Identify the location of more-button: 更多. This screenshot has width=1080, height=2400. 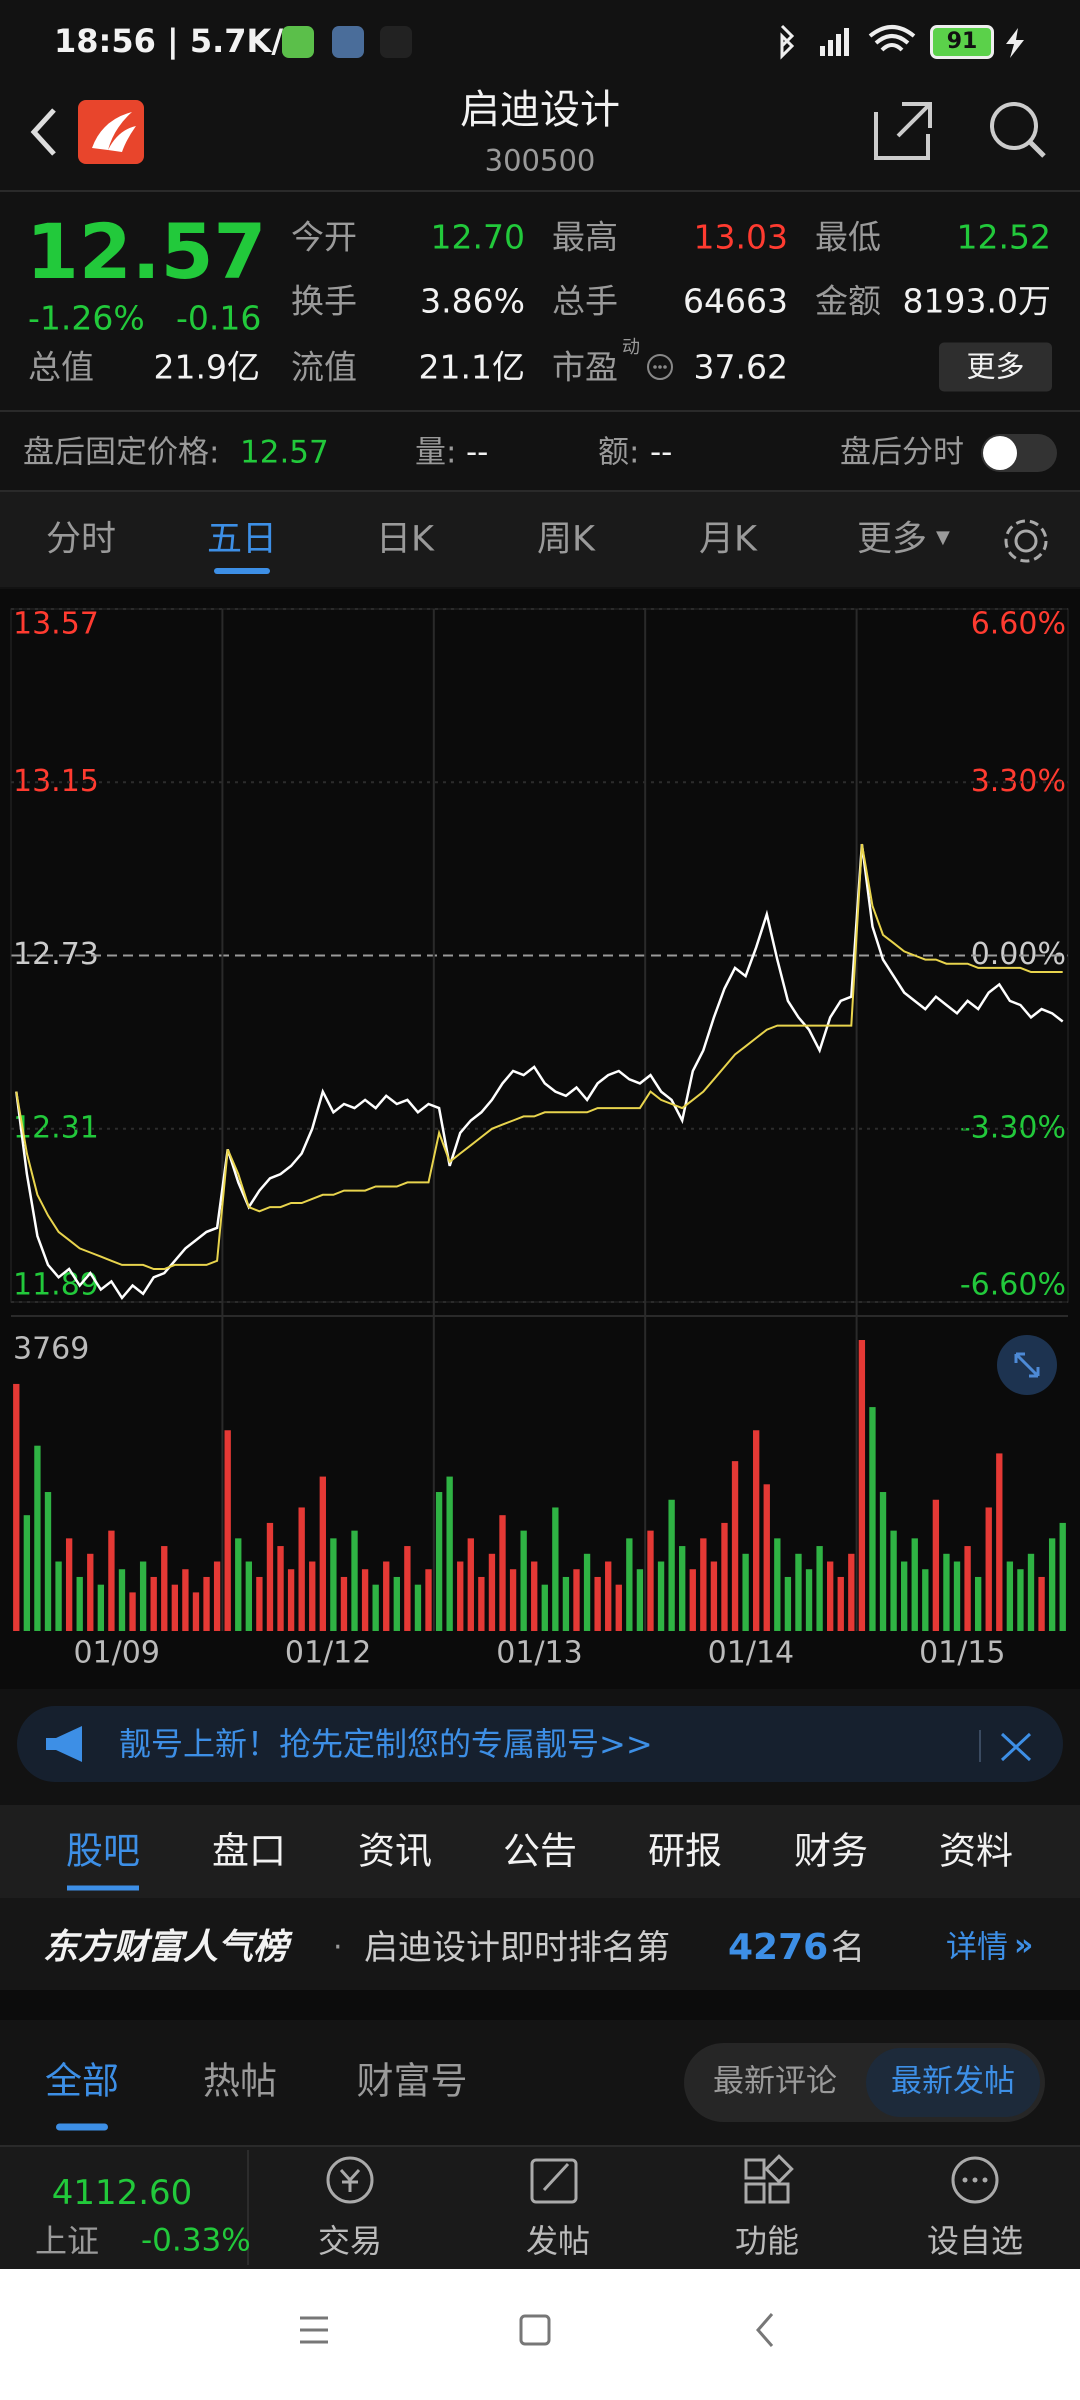
(995, 367).